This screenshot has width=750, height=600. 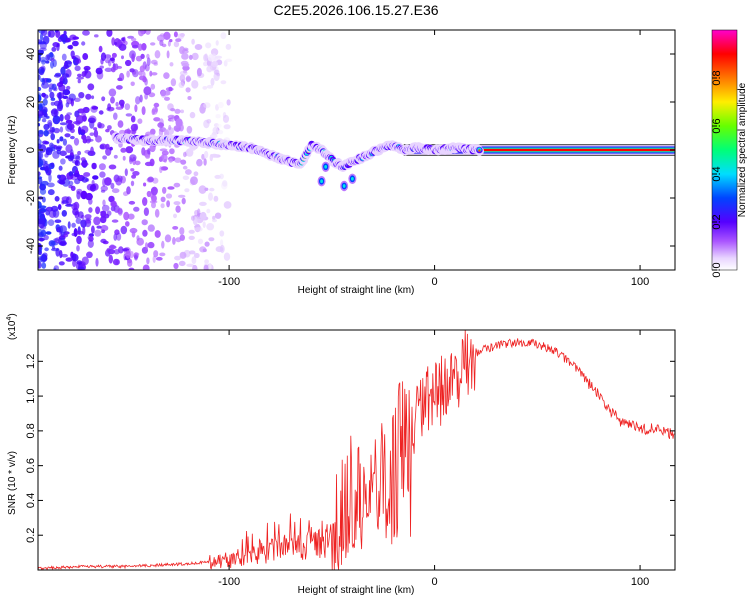 What do you see at coordinates (717, 77) in the screenshot?
I see `colorbar-tick-label: 0.8` at bounding box center [717, 77].